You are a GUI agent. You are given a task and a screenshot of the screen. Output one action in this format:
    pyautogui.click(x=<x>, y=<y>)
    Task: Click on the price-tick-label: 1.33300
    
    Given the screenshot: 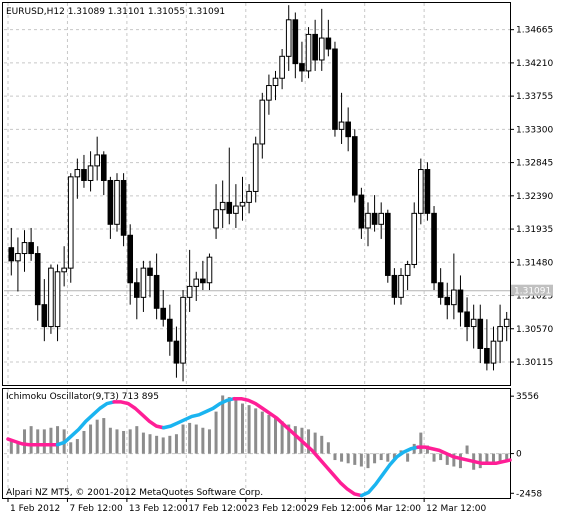 What is the action you would take?
    pyautogui.click(x=534, y=130)
    